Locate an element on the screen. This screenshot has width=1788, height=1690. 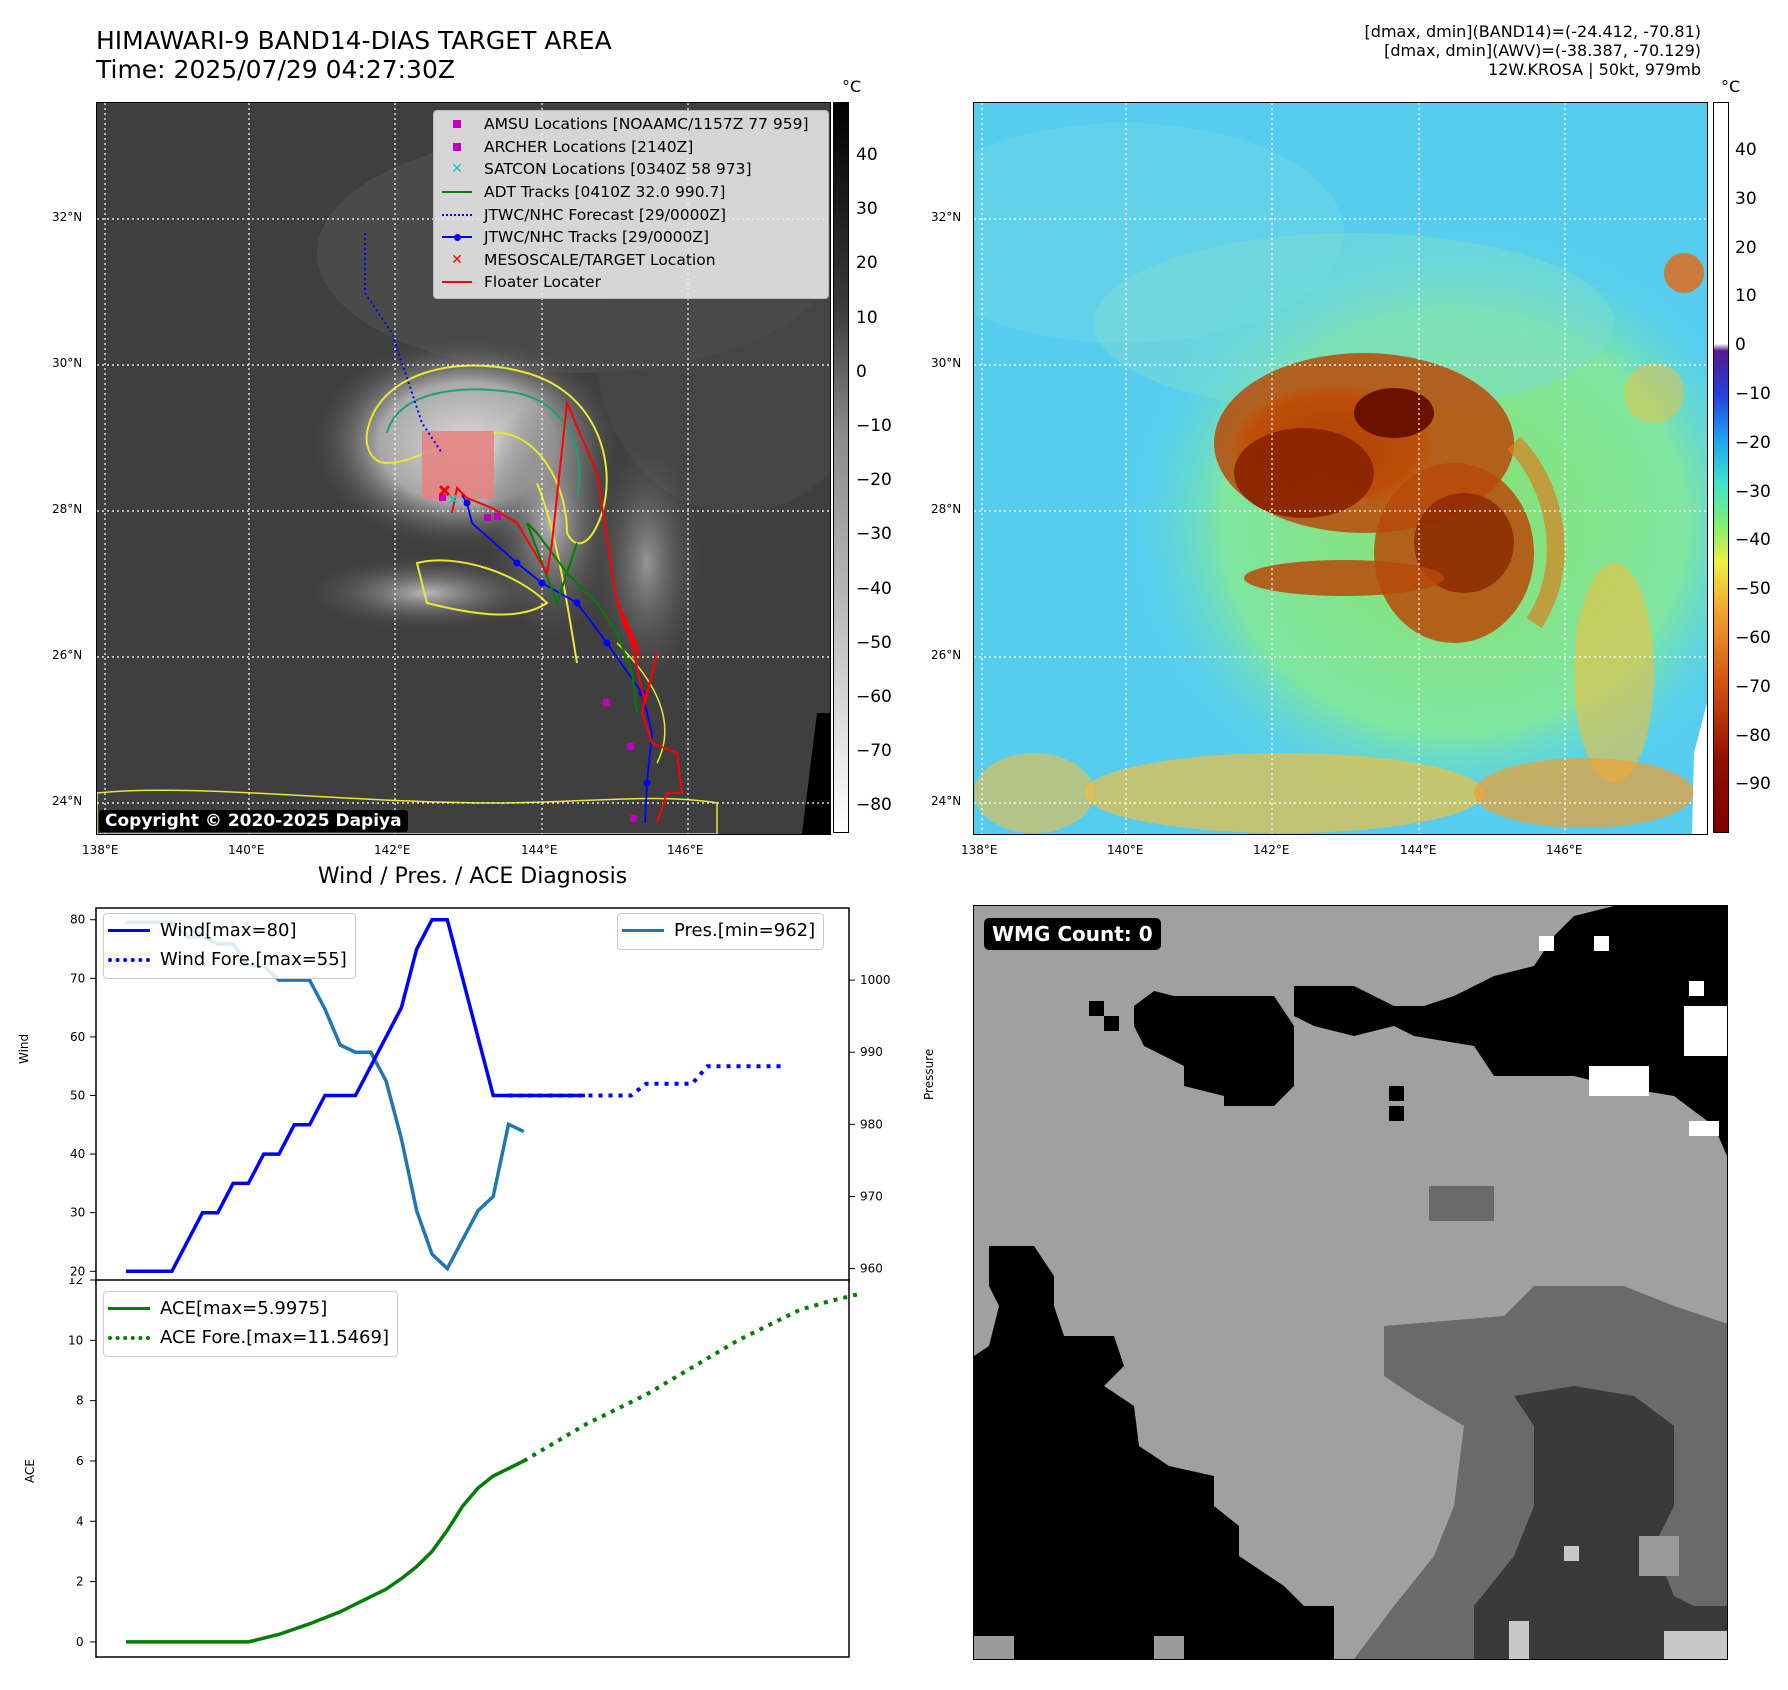
amsu-archer-markers is located at coordinates (538, 658).